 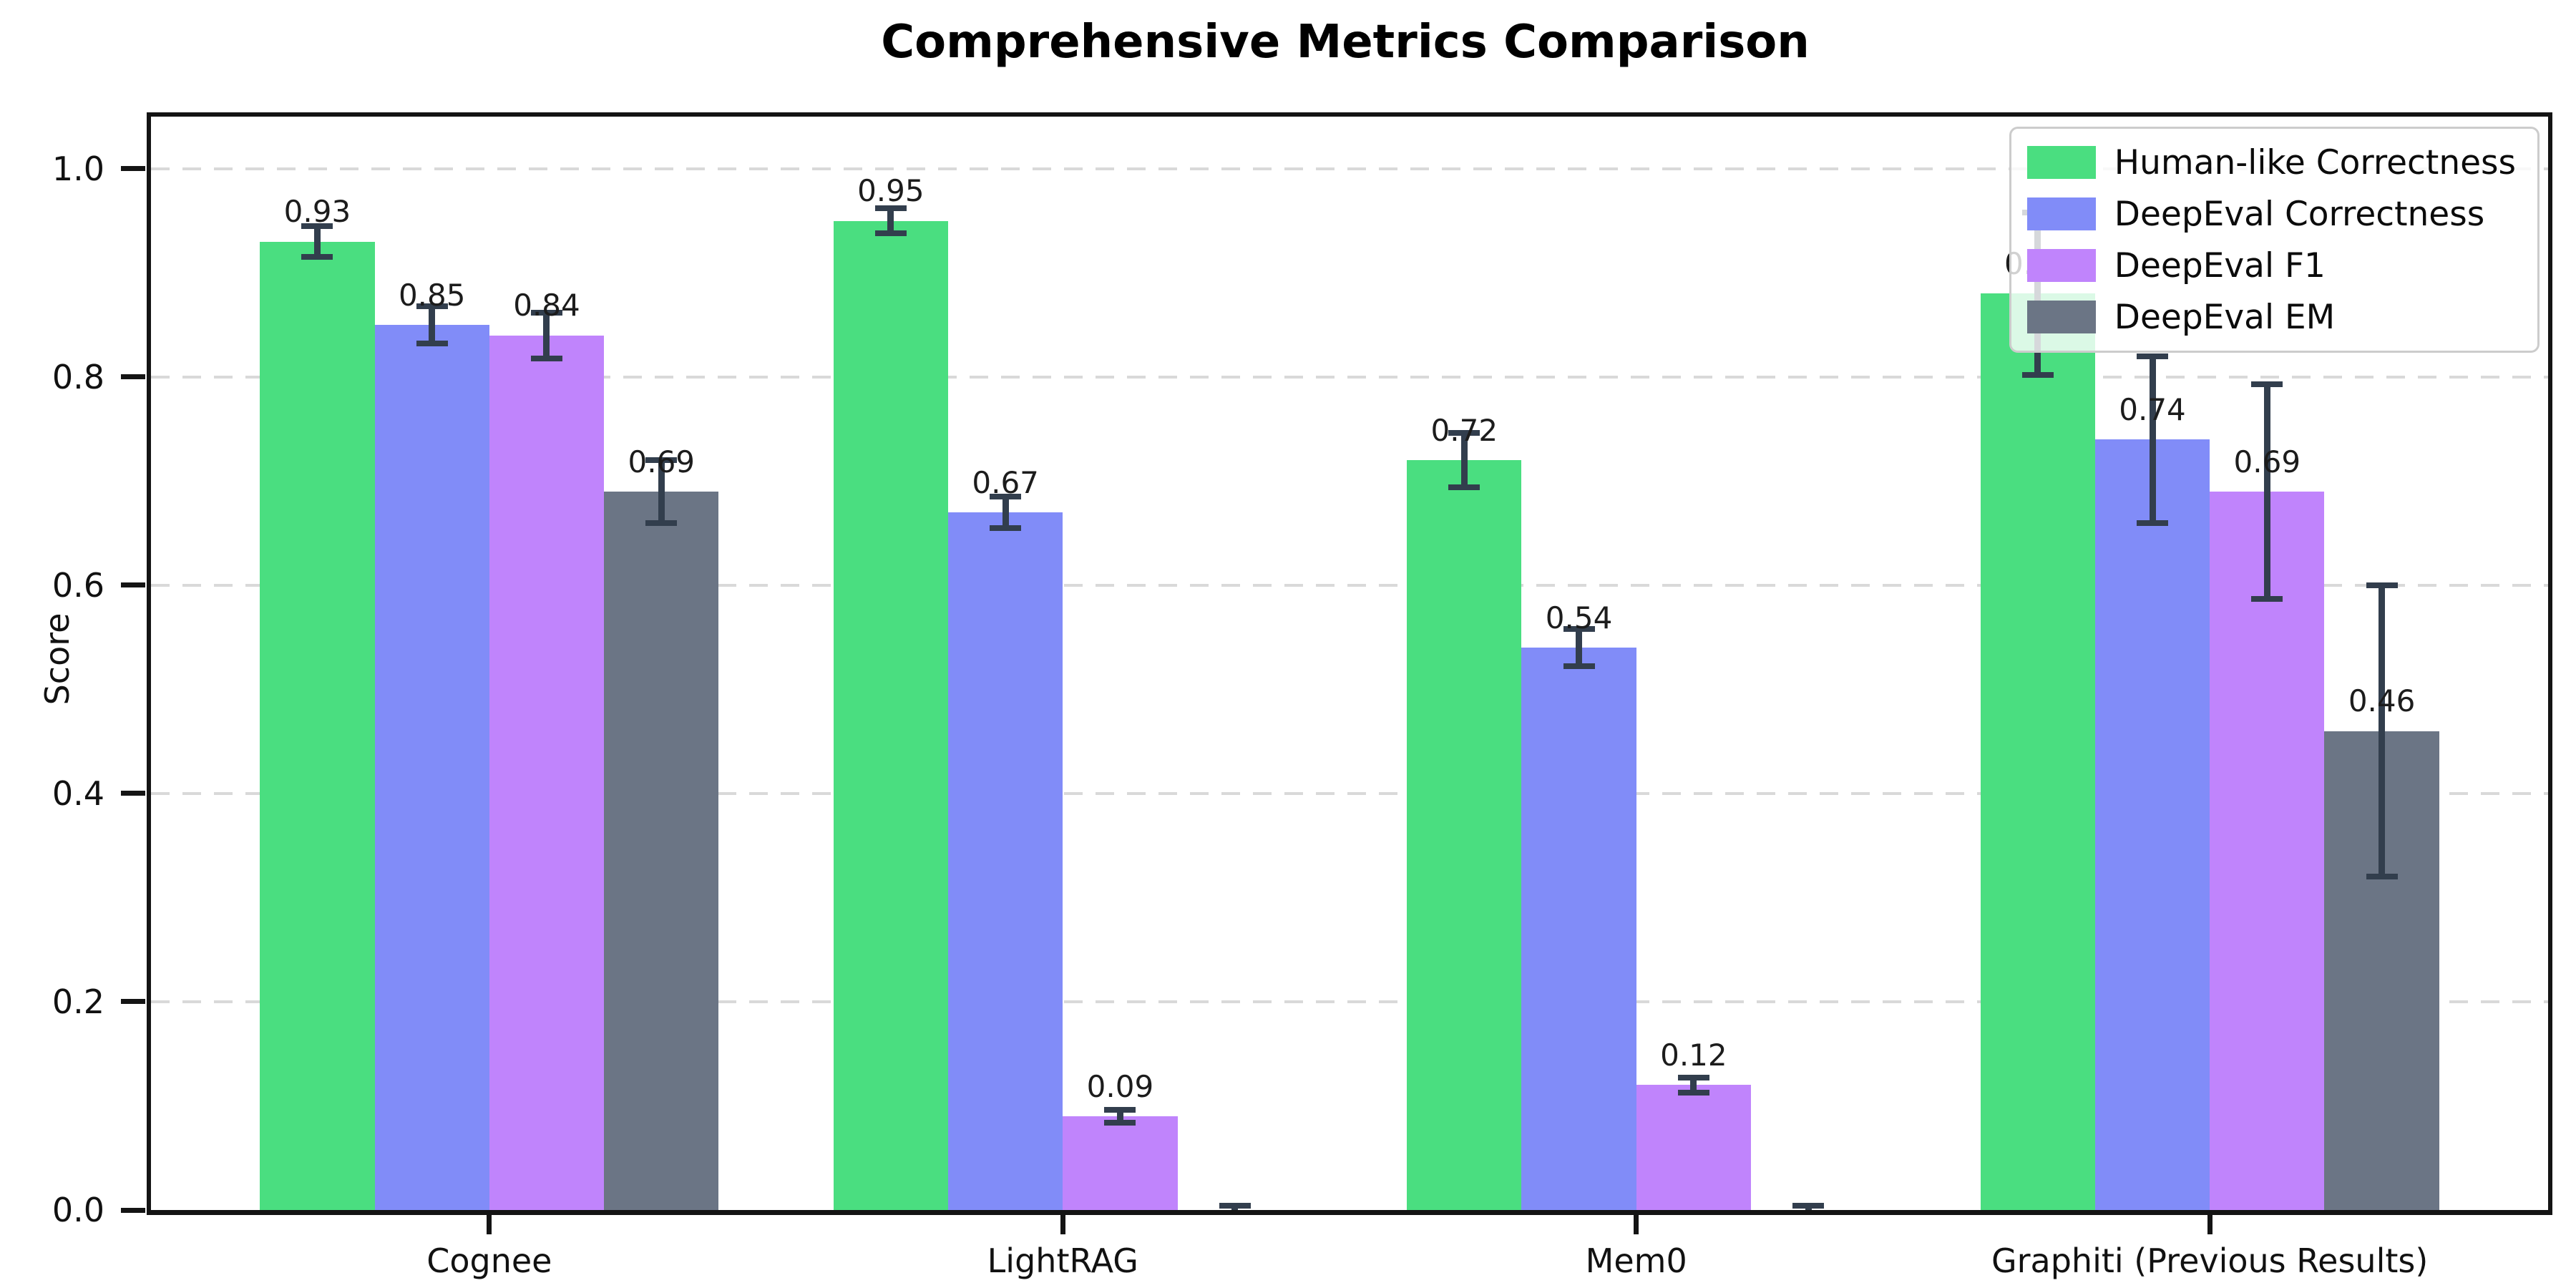 I want to click on y-tick-label: 0.8, so click(x=78, y=376).